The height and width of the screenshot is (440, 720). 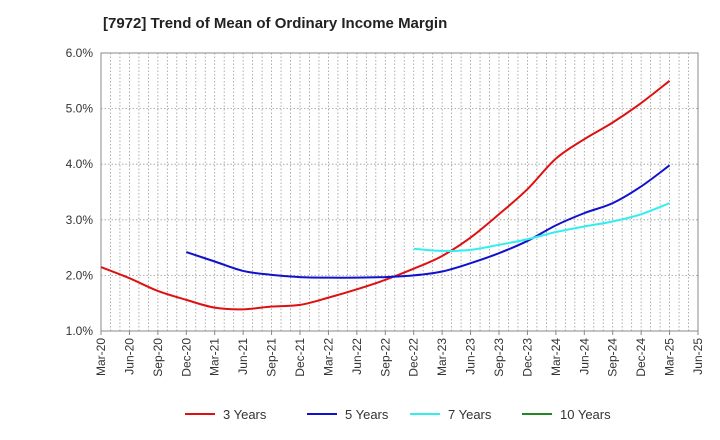 I want to click on x-tick-label: Mar-20, so click(x=101, y=357).